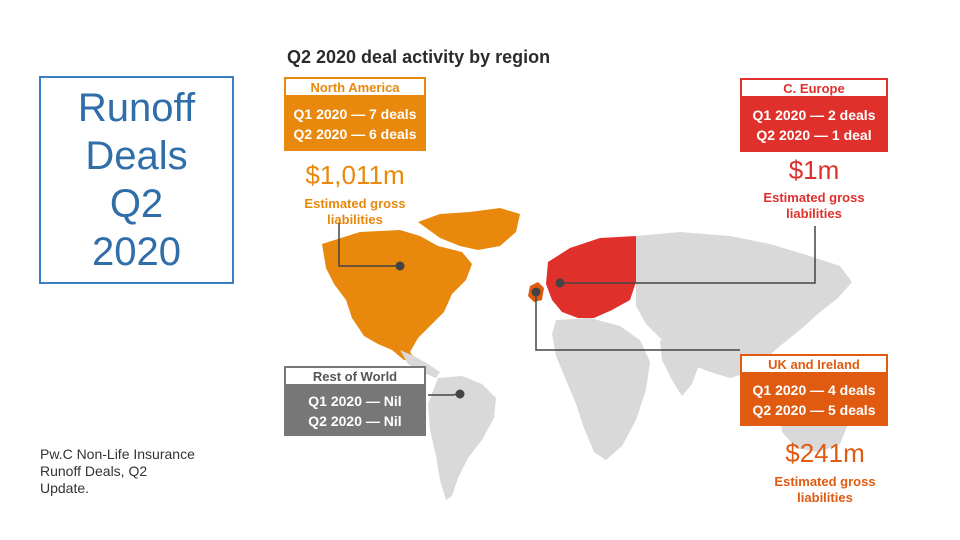 This screenshot has height=540, width=960. Describe the element at coordinates (601, 389) in the screenshot. I see `africa-shape` at that location.